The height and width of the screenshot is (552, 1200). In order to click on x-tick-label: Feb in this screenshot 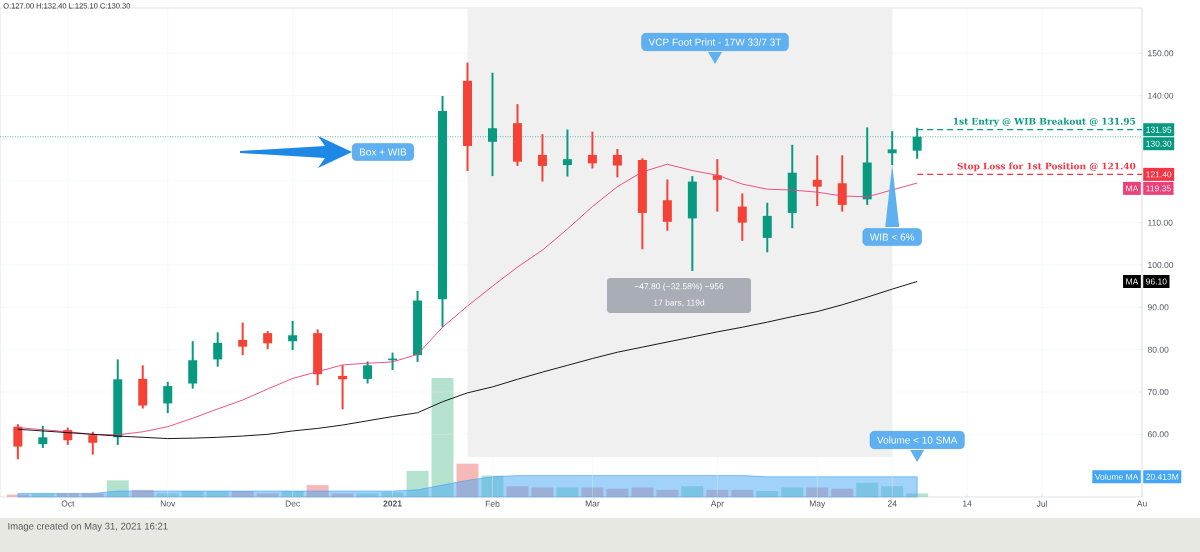, I will do `click(492, 503)`.